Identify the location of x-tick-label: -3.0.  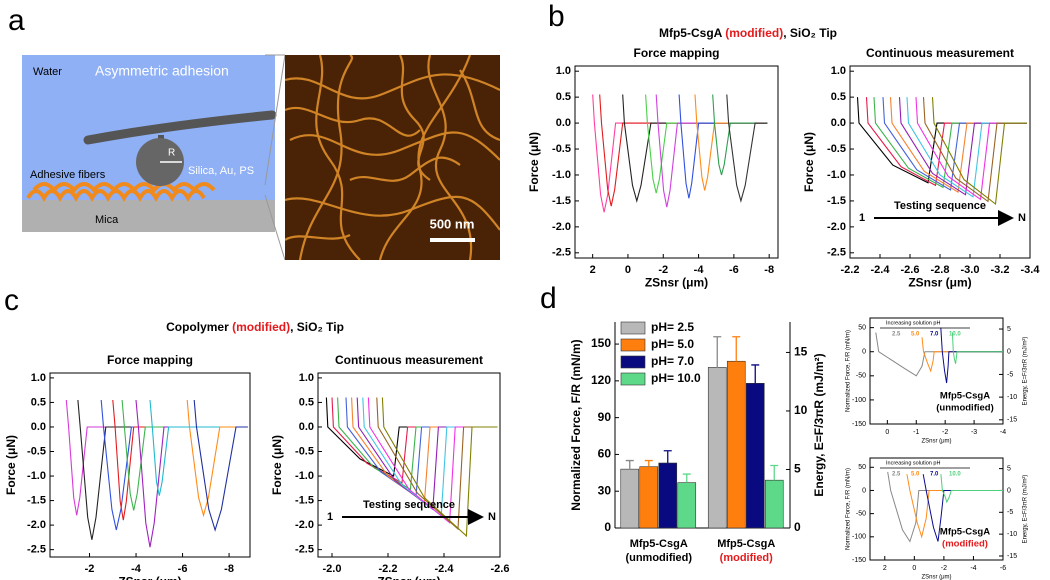
(970, 270).